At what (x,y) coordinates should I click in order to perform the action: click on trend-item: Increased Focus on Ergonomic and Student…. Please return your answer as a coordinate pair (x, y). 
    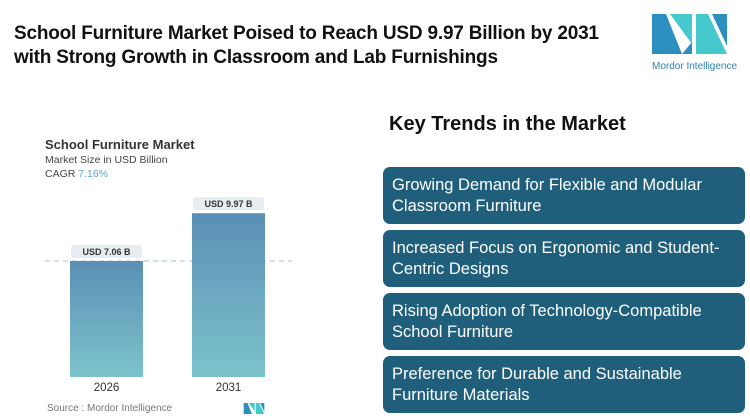
    Looking at the image, I should click on (564, 258).